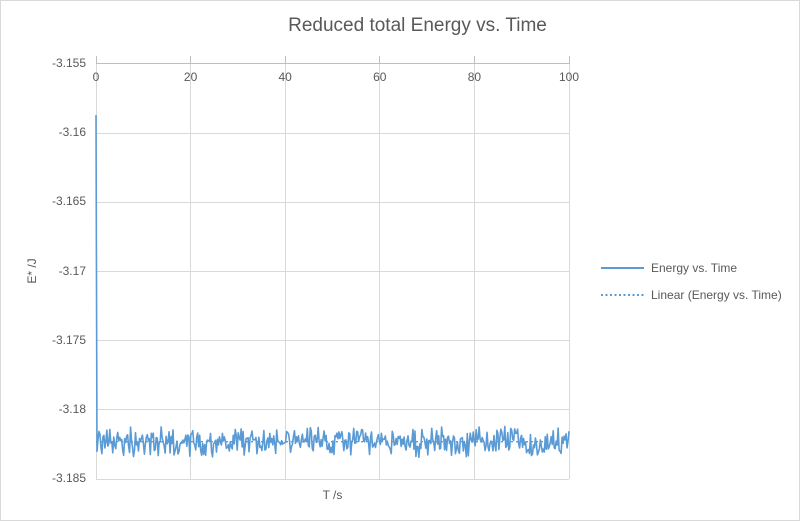  What do you see at coordinates (716, 294) in the screenshot?
I see `legend-label-linear: Linear (Energy vs. Time)` at bounding box center [716, 294].